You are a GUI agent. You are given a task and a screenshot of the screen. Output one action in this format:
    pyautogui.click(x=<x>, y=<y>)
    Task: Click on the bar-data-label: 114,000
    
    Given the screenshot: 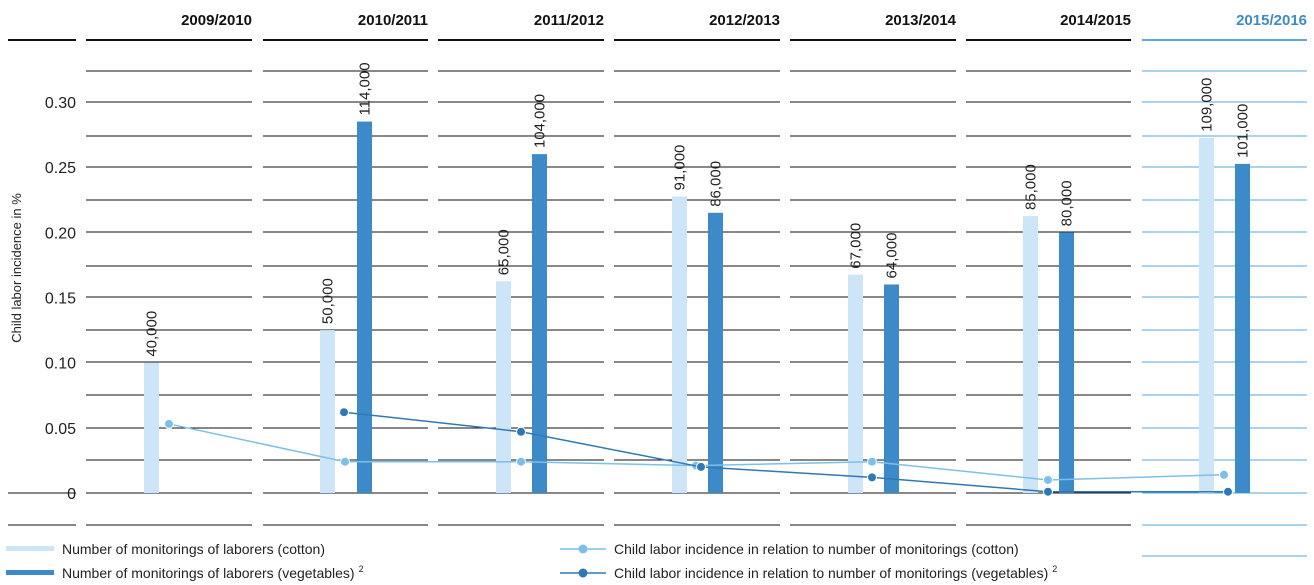 What is the action you would take?
    pyautogui.click(x=365, y=88)
    